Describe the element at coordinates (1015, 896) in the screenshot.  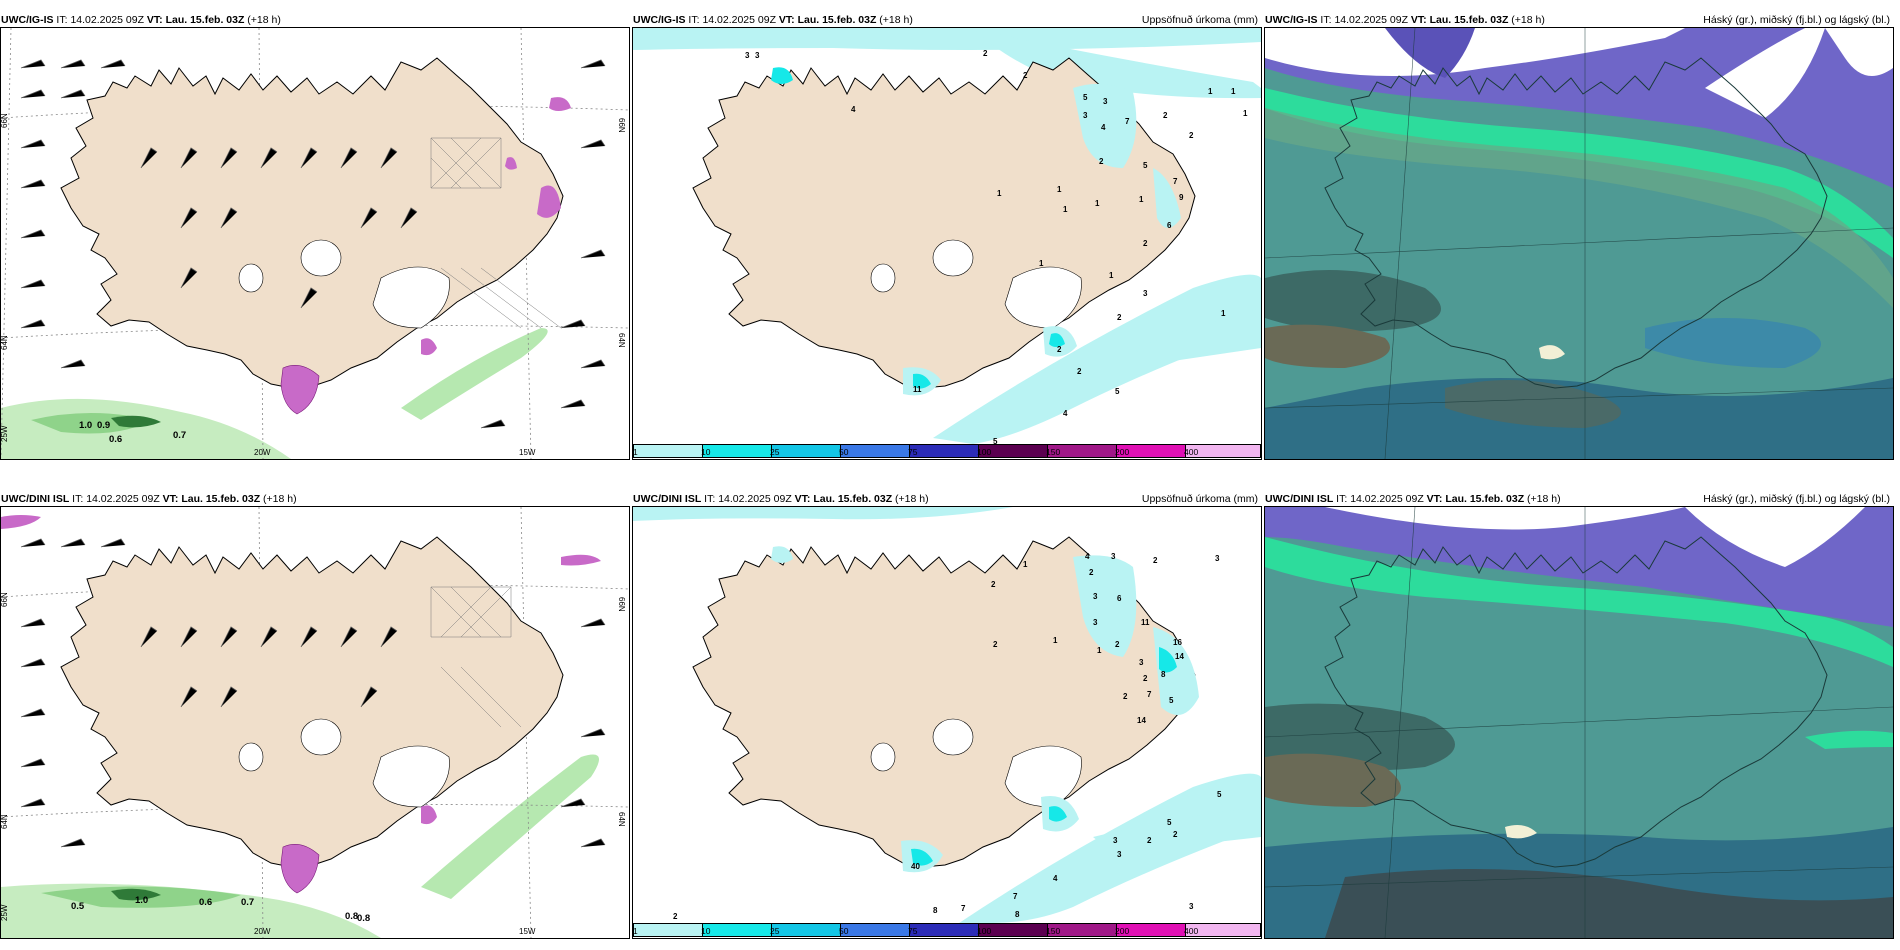
I see `precip-value: 7` at that location.